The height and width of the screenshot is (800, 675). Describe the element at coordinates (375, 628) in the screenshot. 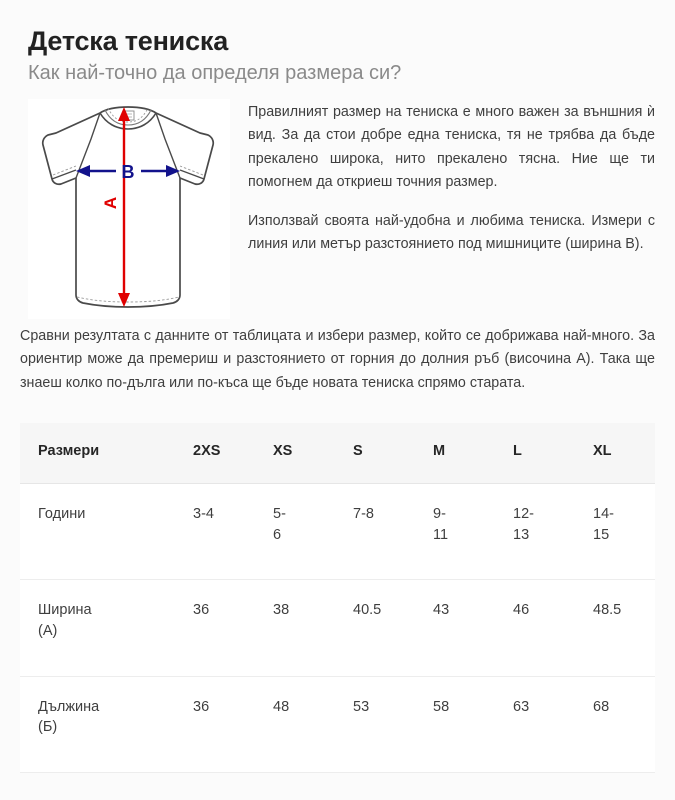

I see `cell-width-s: 40.5` at that location.